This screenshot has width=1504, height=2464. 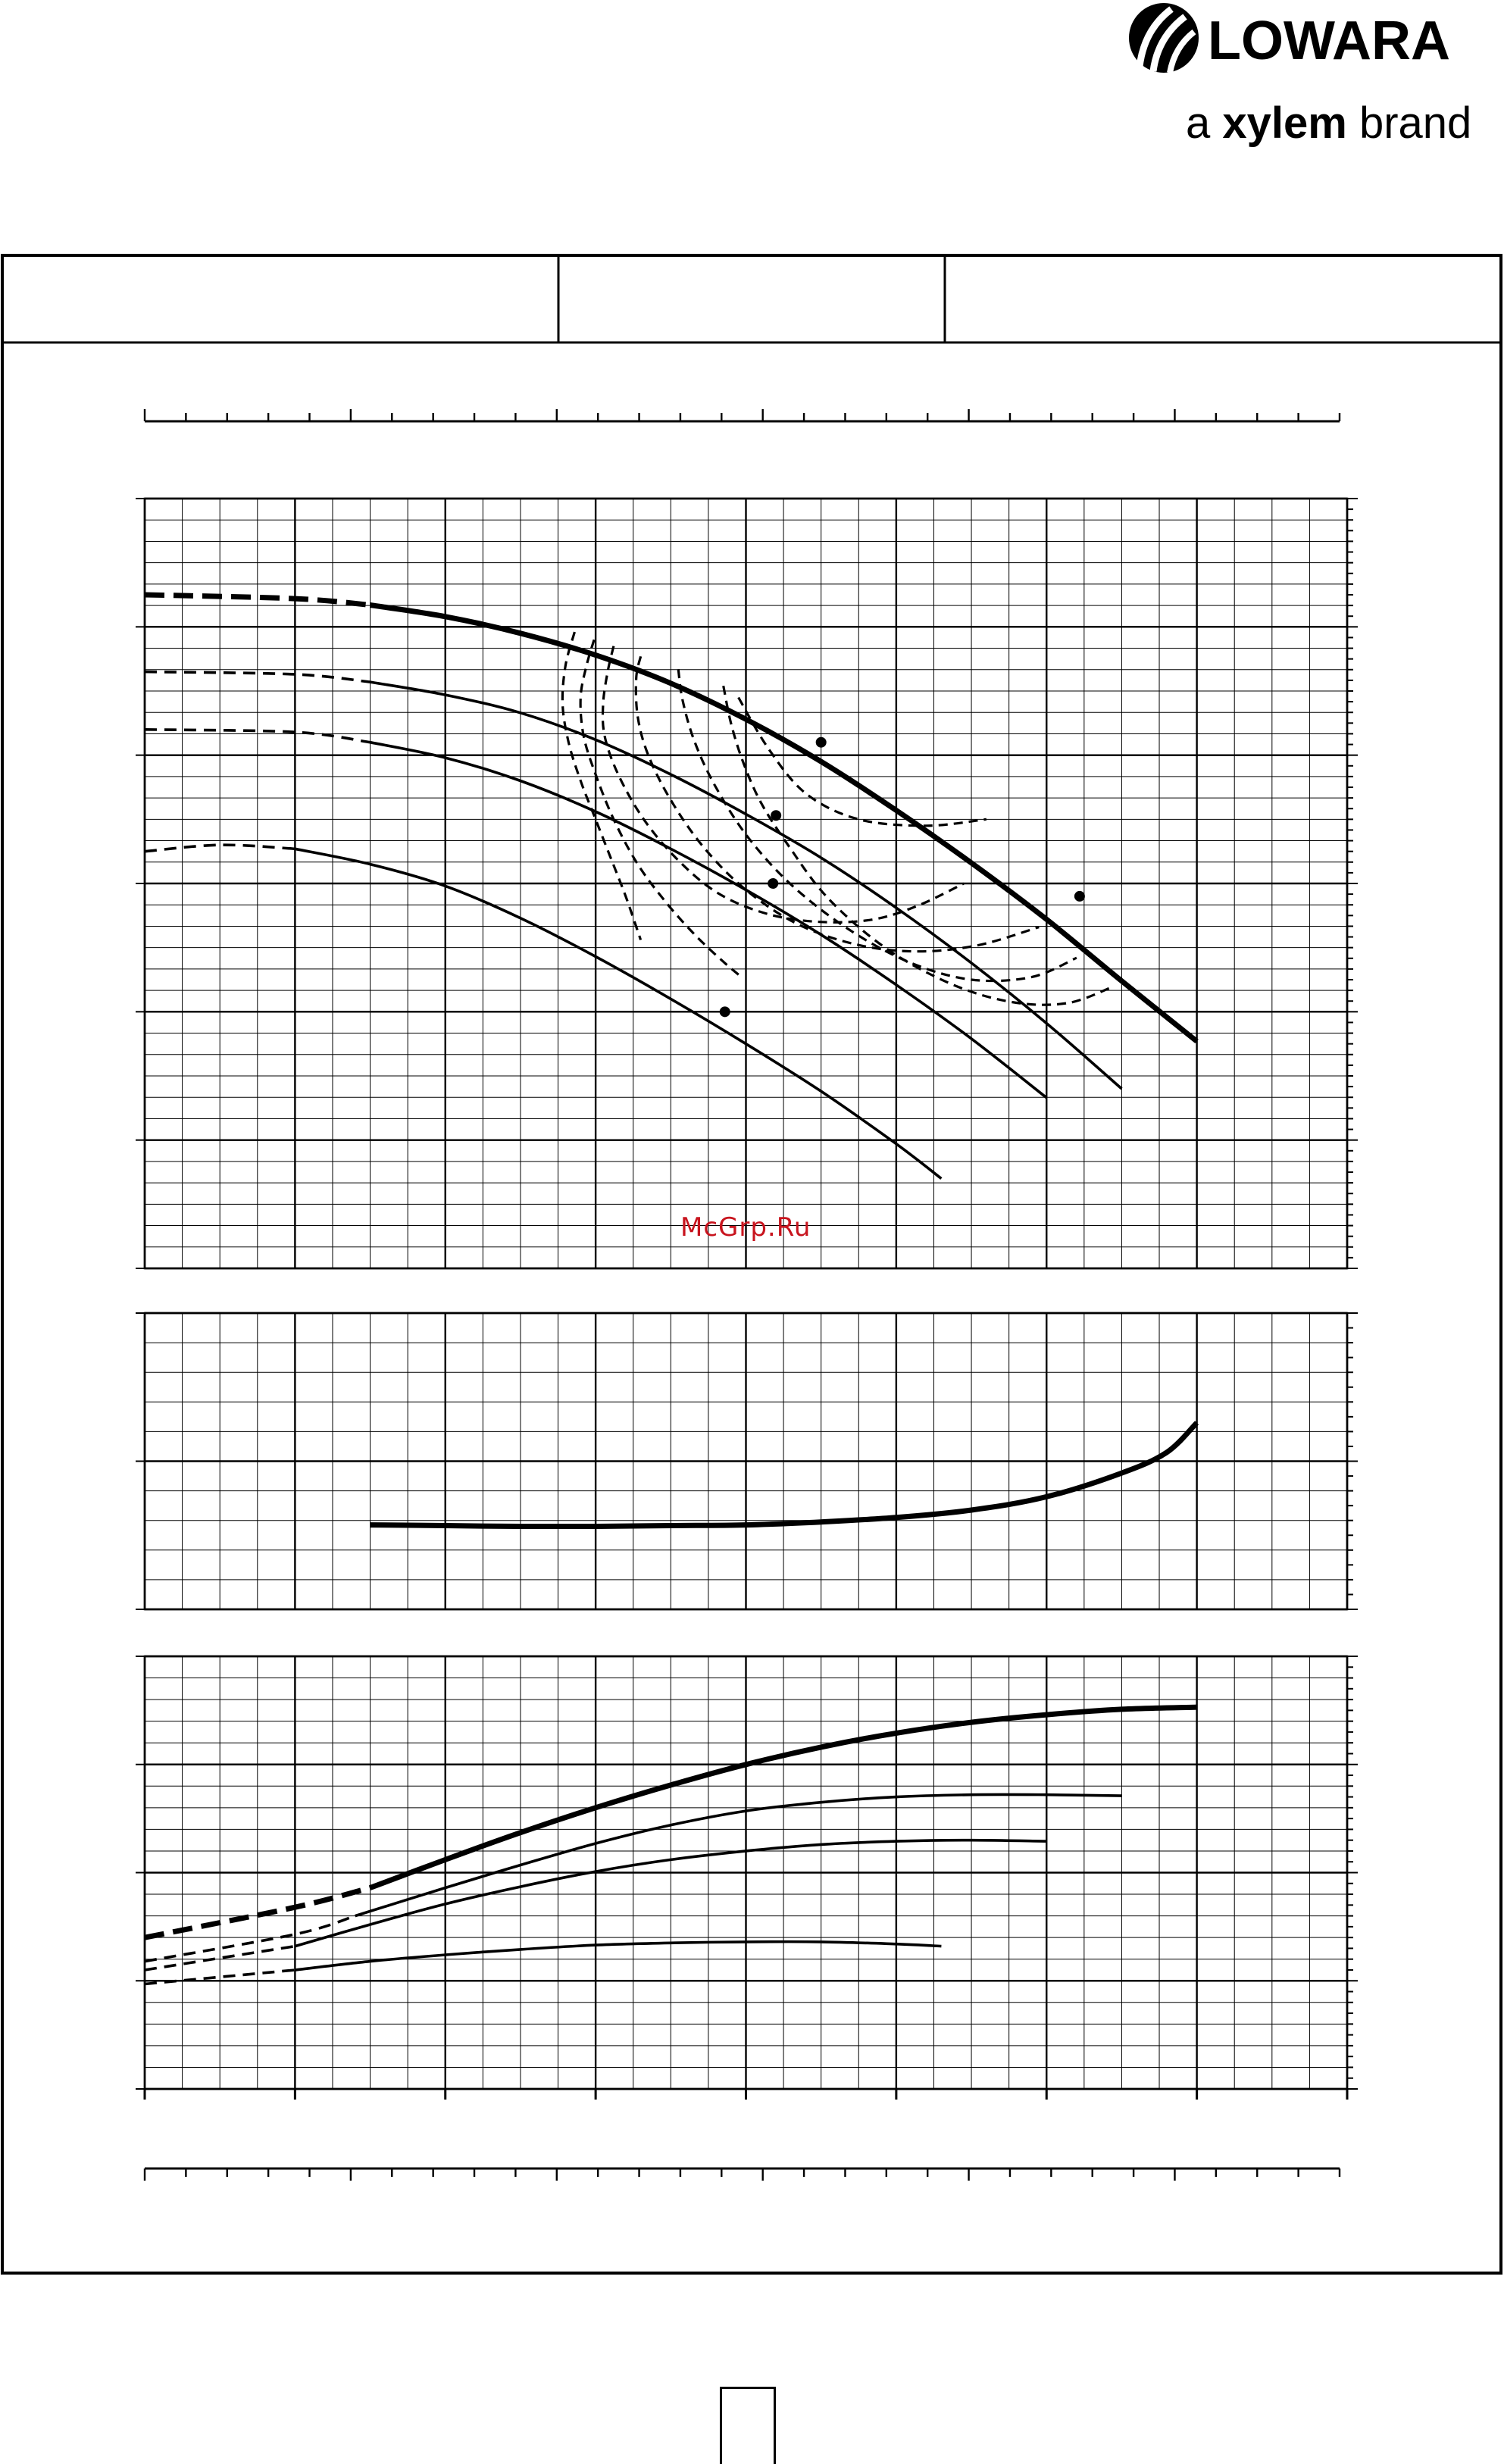 What do you see at coordinates (742, 2174) in the screenshot?
I see `bottom-flow-scale` at bounding box center [742, 2174].